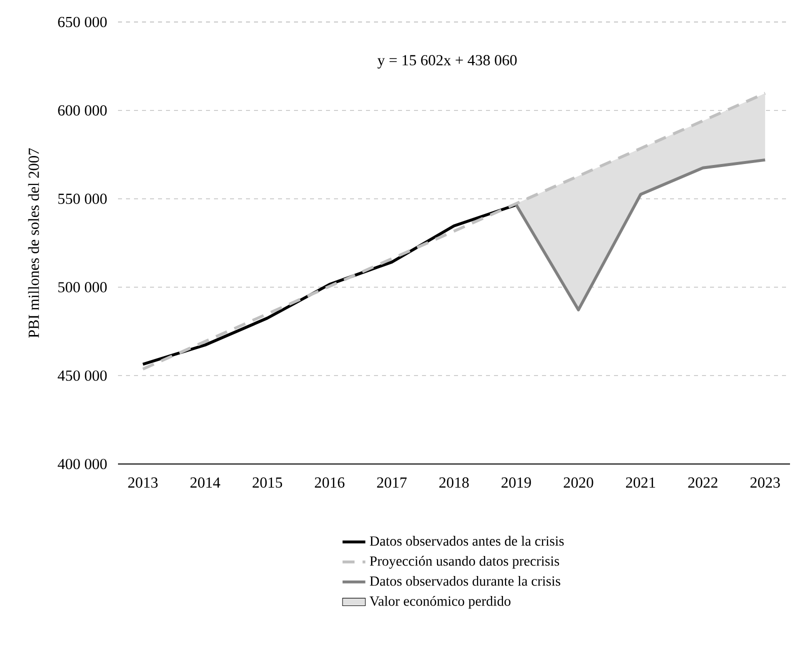  I want to click on line-series, so click(640, 235).